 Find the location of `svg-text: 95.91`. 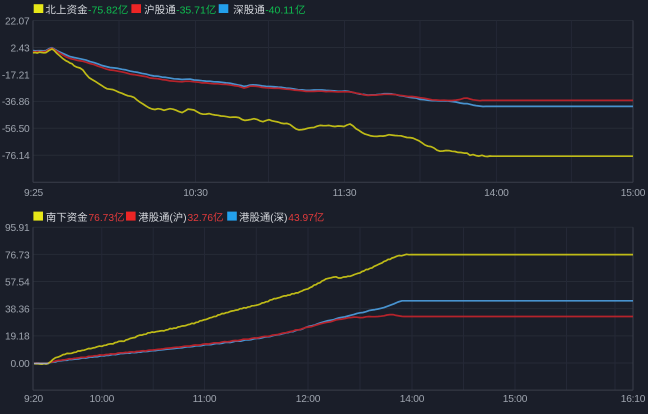

svg-text: 95.91 is located at coordinates (17, 228).